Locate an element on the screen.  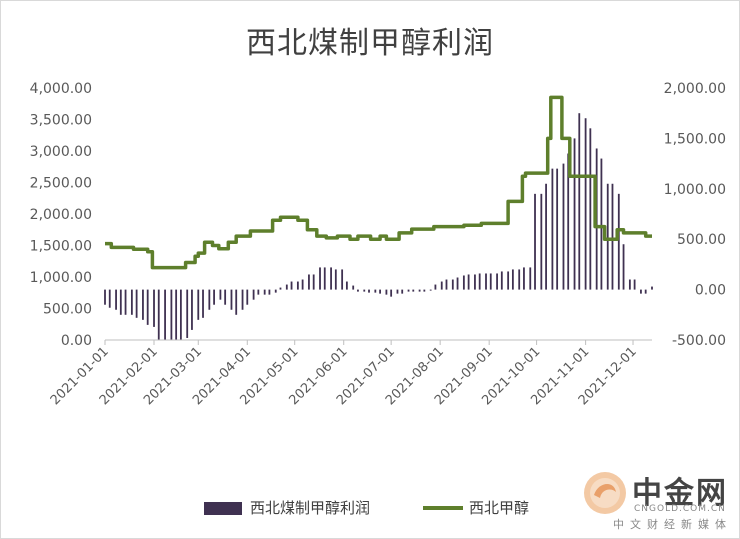
right-tick-label: 500.00 is located at coordinates (701, 240).